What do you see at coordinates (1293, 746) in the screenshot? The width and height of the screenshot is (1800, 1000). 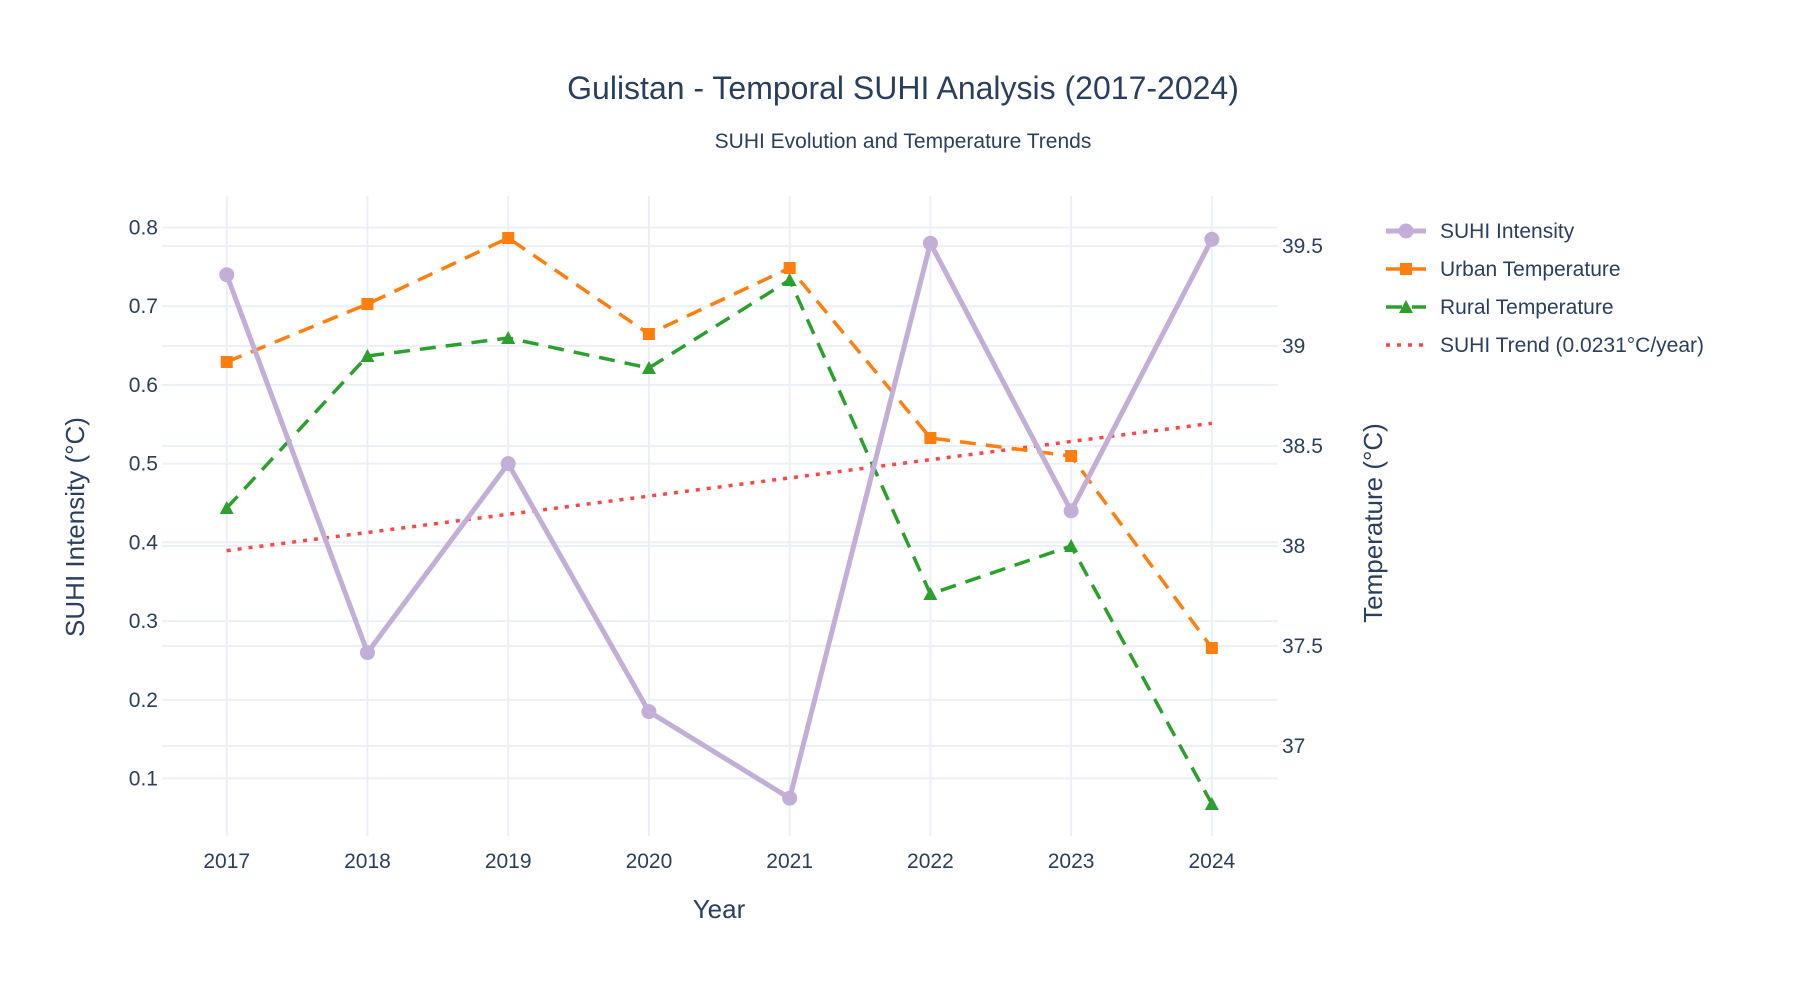 I see `y2-tick-label: 37` at bounding box center [1293, 746].